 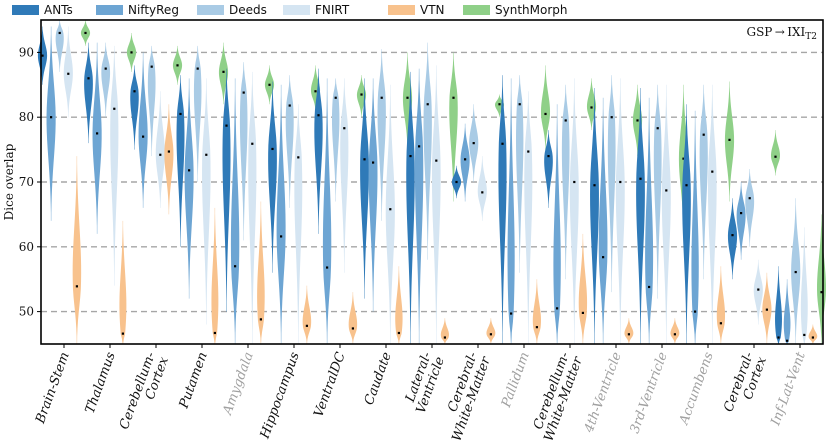 What do you see at coordinates (811, 37) in the screenshot?
I see `annotation-subscript: T2` at bounding box center [811, 37].